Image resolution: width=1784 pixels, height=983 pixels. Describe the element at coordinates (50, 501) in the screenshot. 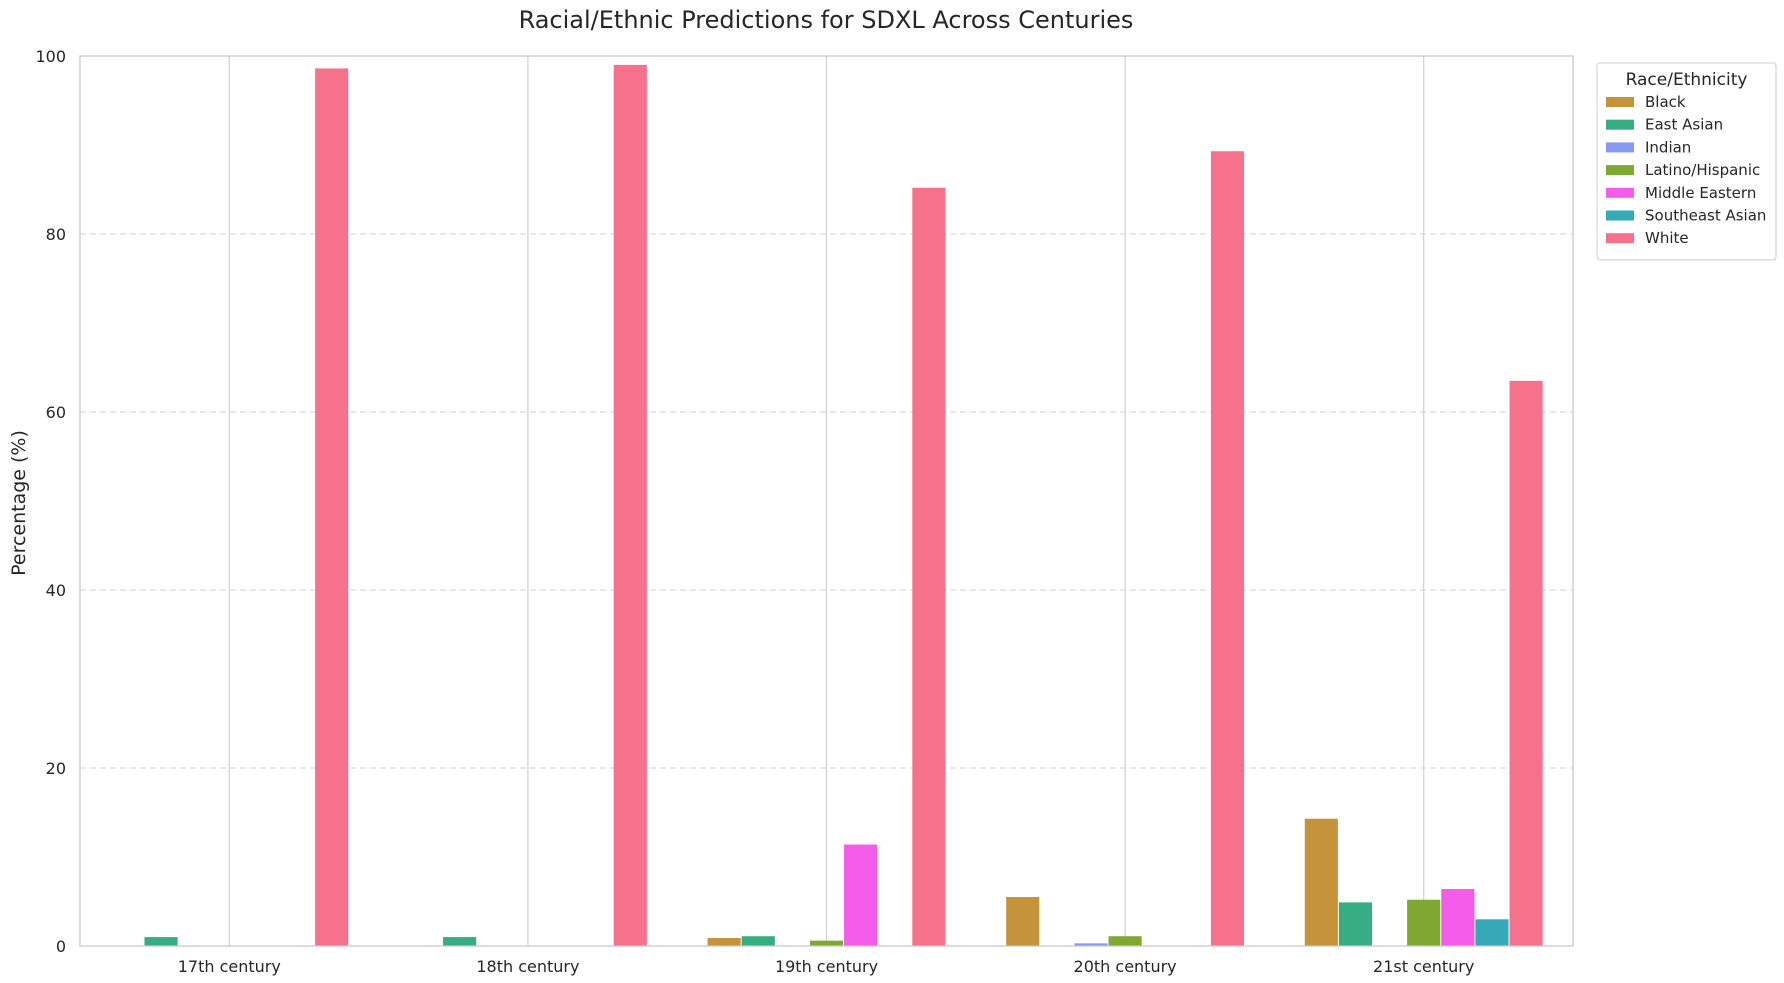

I see `y-tick-labels: 0 20 40 60 80 100` at that location.